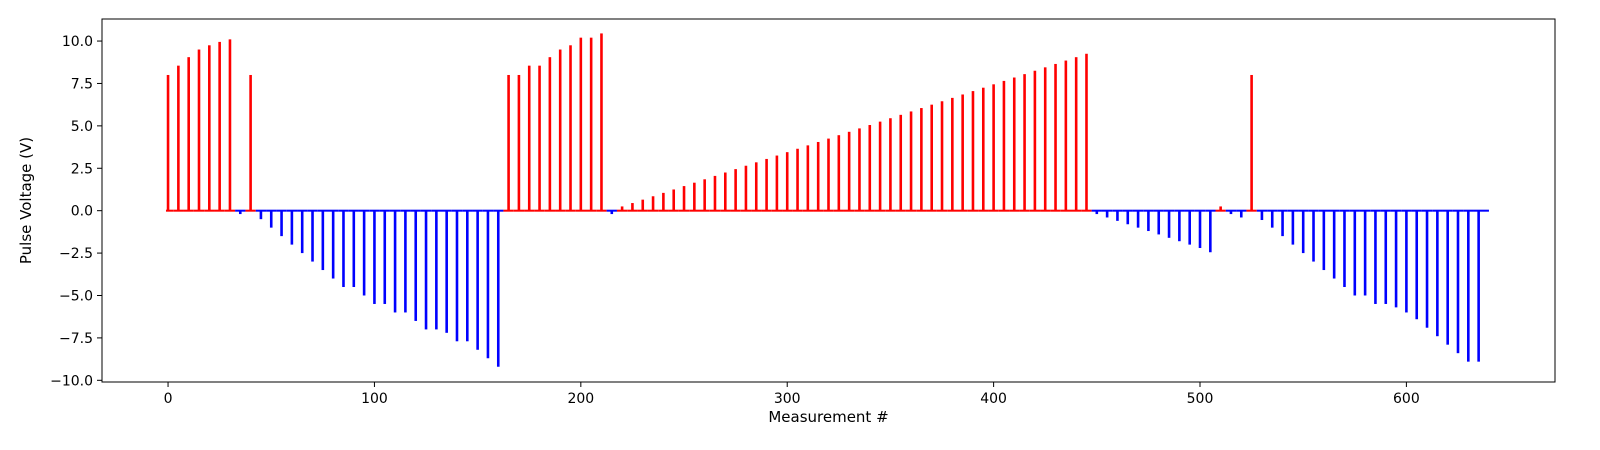 Image resolution: width=1600 pixels, height=450 pixels. Describe the element at coordinates (82, 127) in the screenshot. I see `y-tick-label-6: 5.0` at that location.